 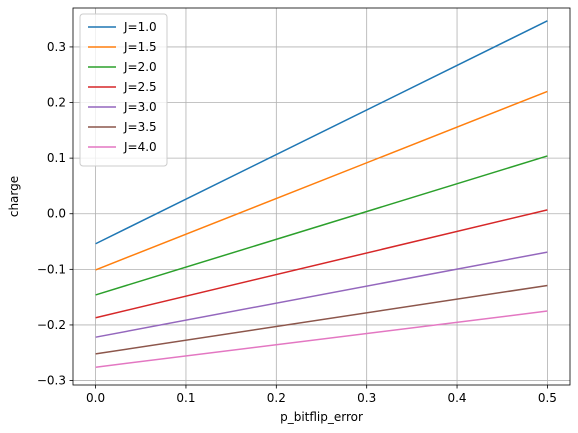 I want to click on y-tick-label: 0.1, so click(x=56, y=158).